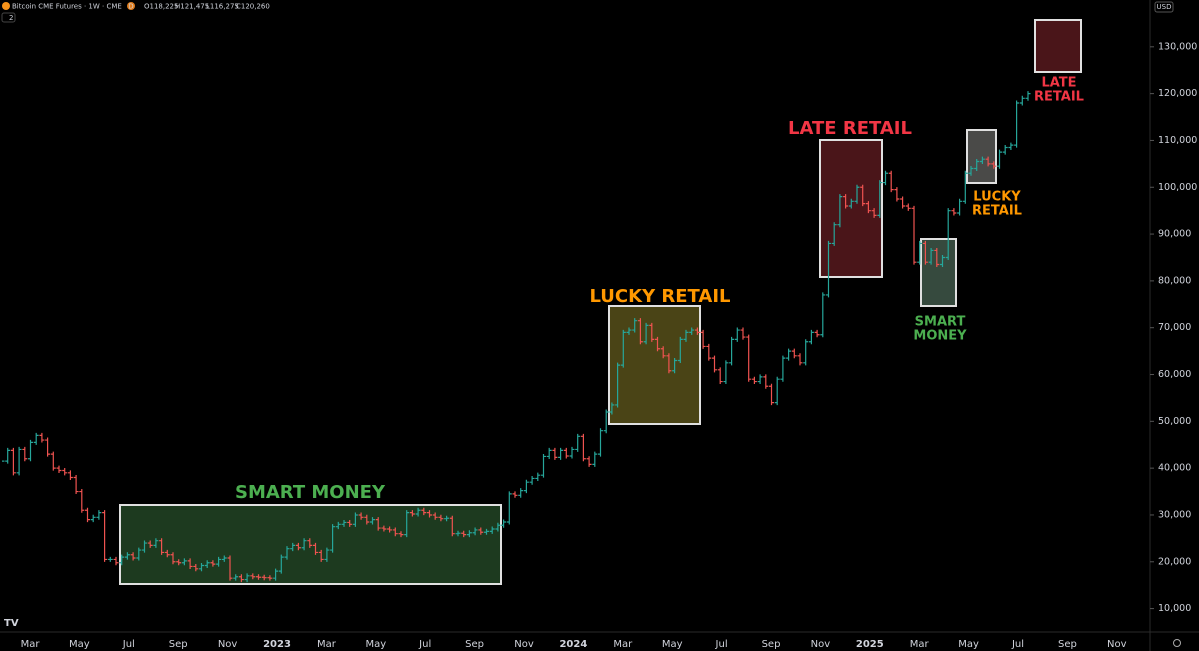 The height and width of the screenshot is (651, 1199). What do you see at coordinates (161, 7) in the screenshot?
I see `ohlc-open: O118,225` at bounding box center [161, 7].